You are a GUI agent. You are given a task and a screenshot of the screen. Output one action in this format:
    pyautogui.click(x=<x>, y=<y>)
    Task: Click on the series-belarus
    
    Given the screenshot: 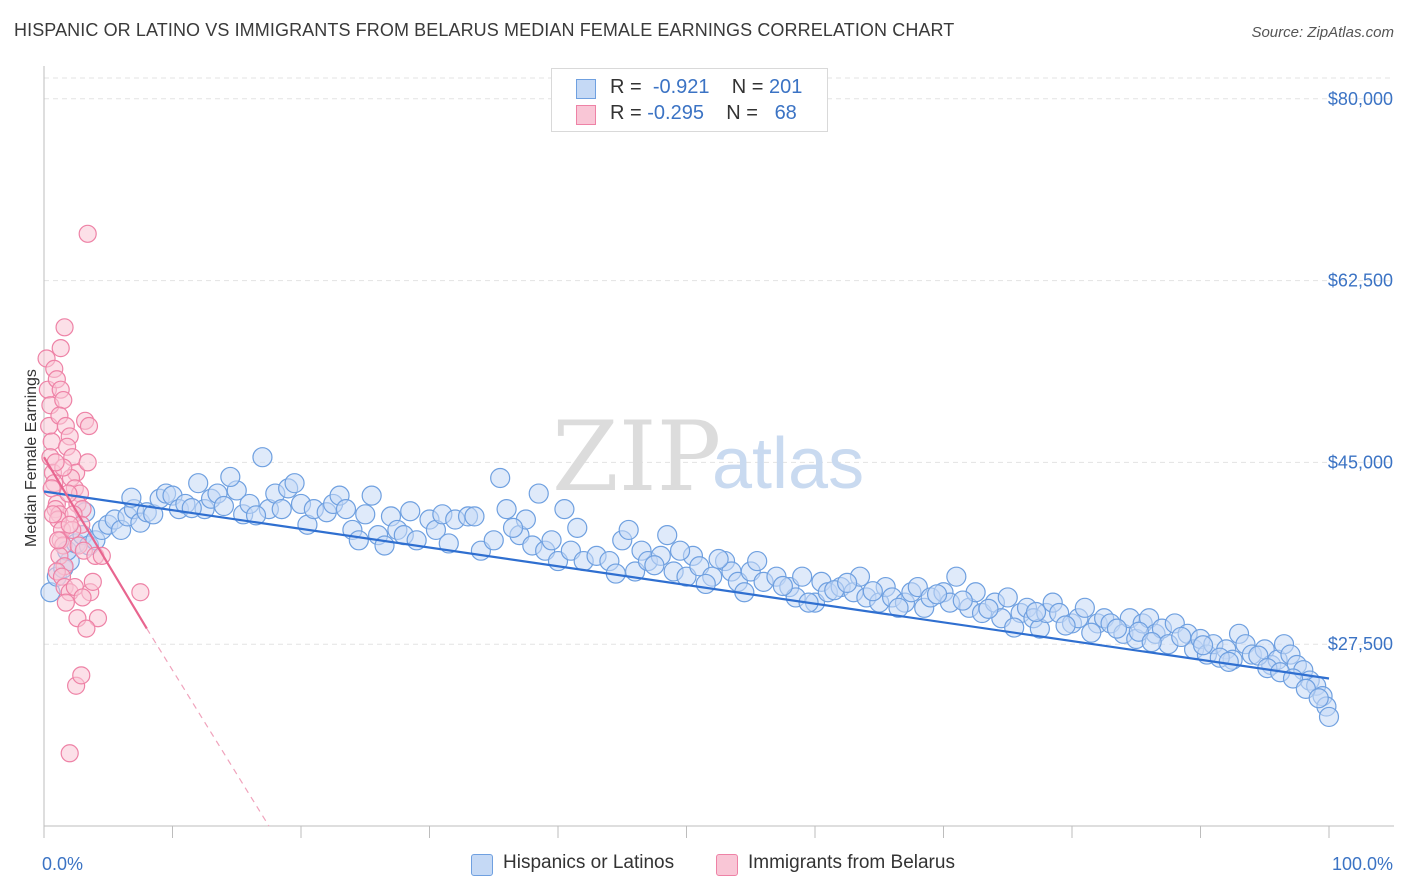 What is the action you would take?
    pyautogui.click(x=93, y=493)
    